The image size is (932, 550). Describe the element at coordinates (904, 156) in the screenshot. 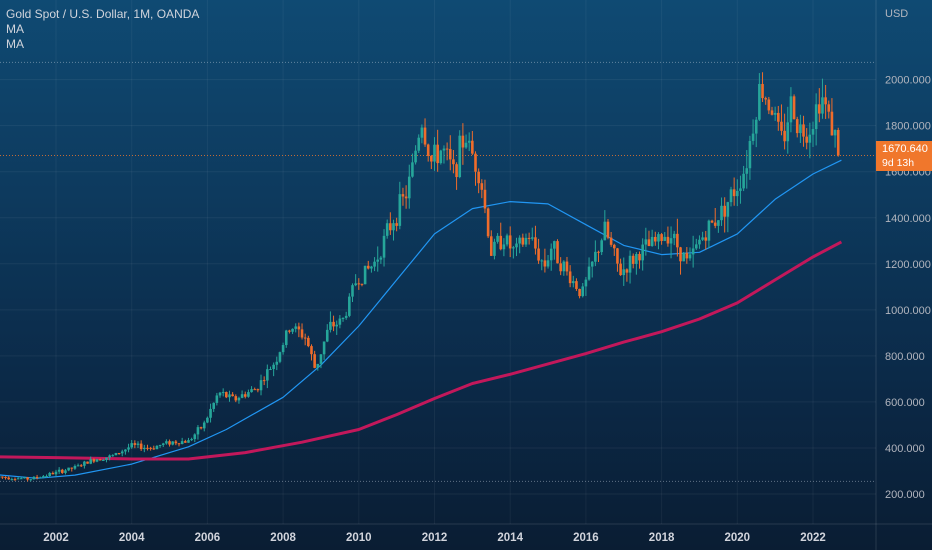

I see `last-price-tag: 1670.640 9d 13h` at that location.